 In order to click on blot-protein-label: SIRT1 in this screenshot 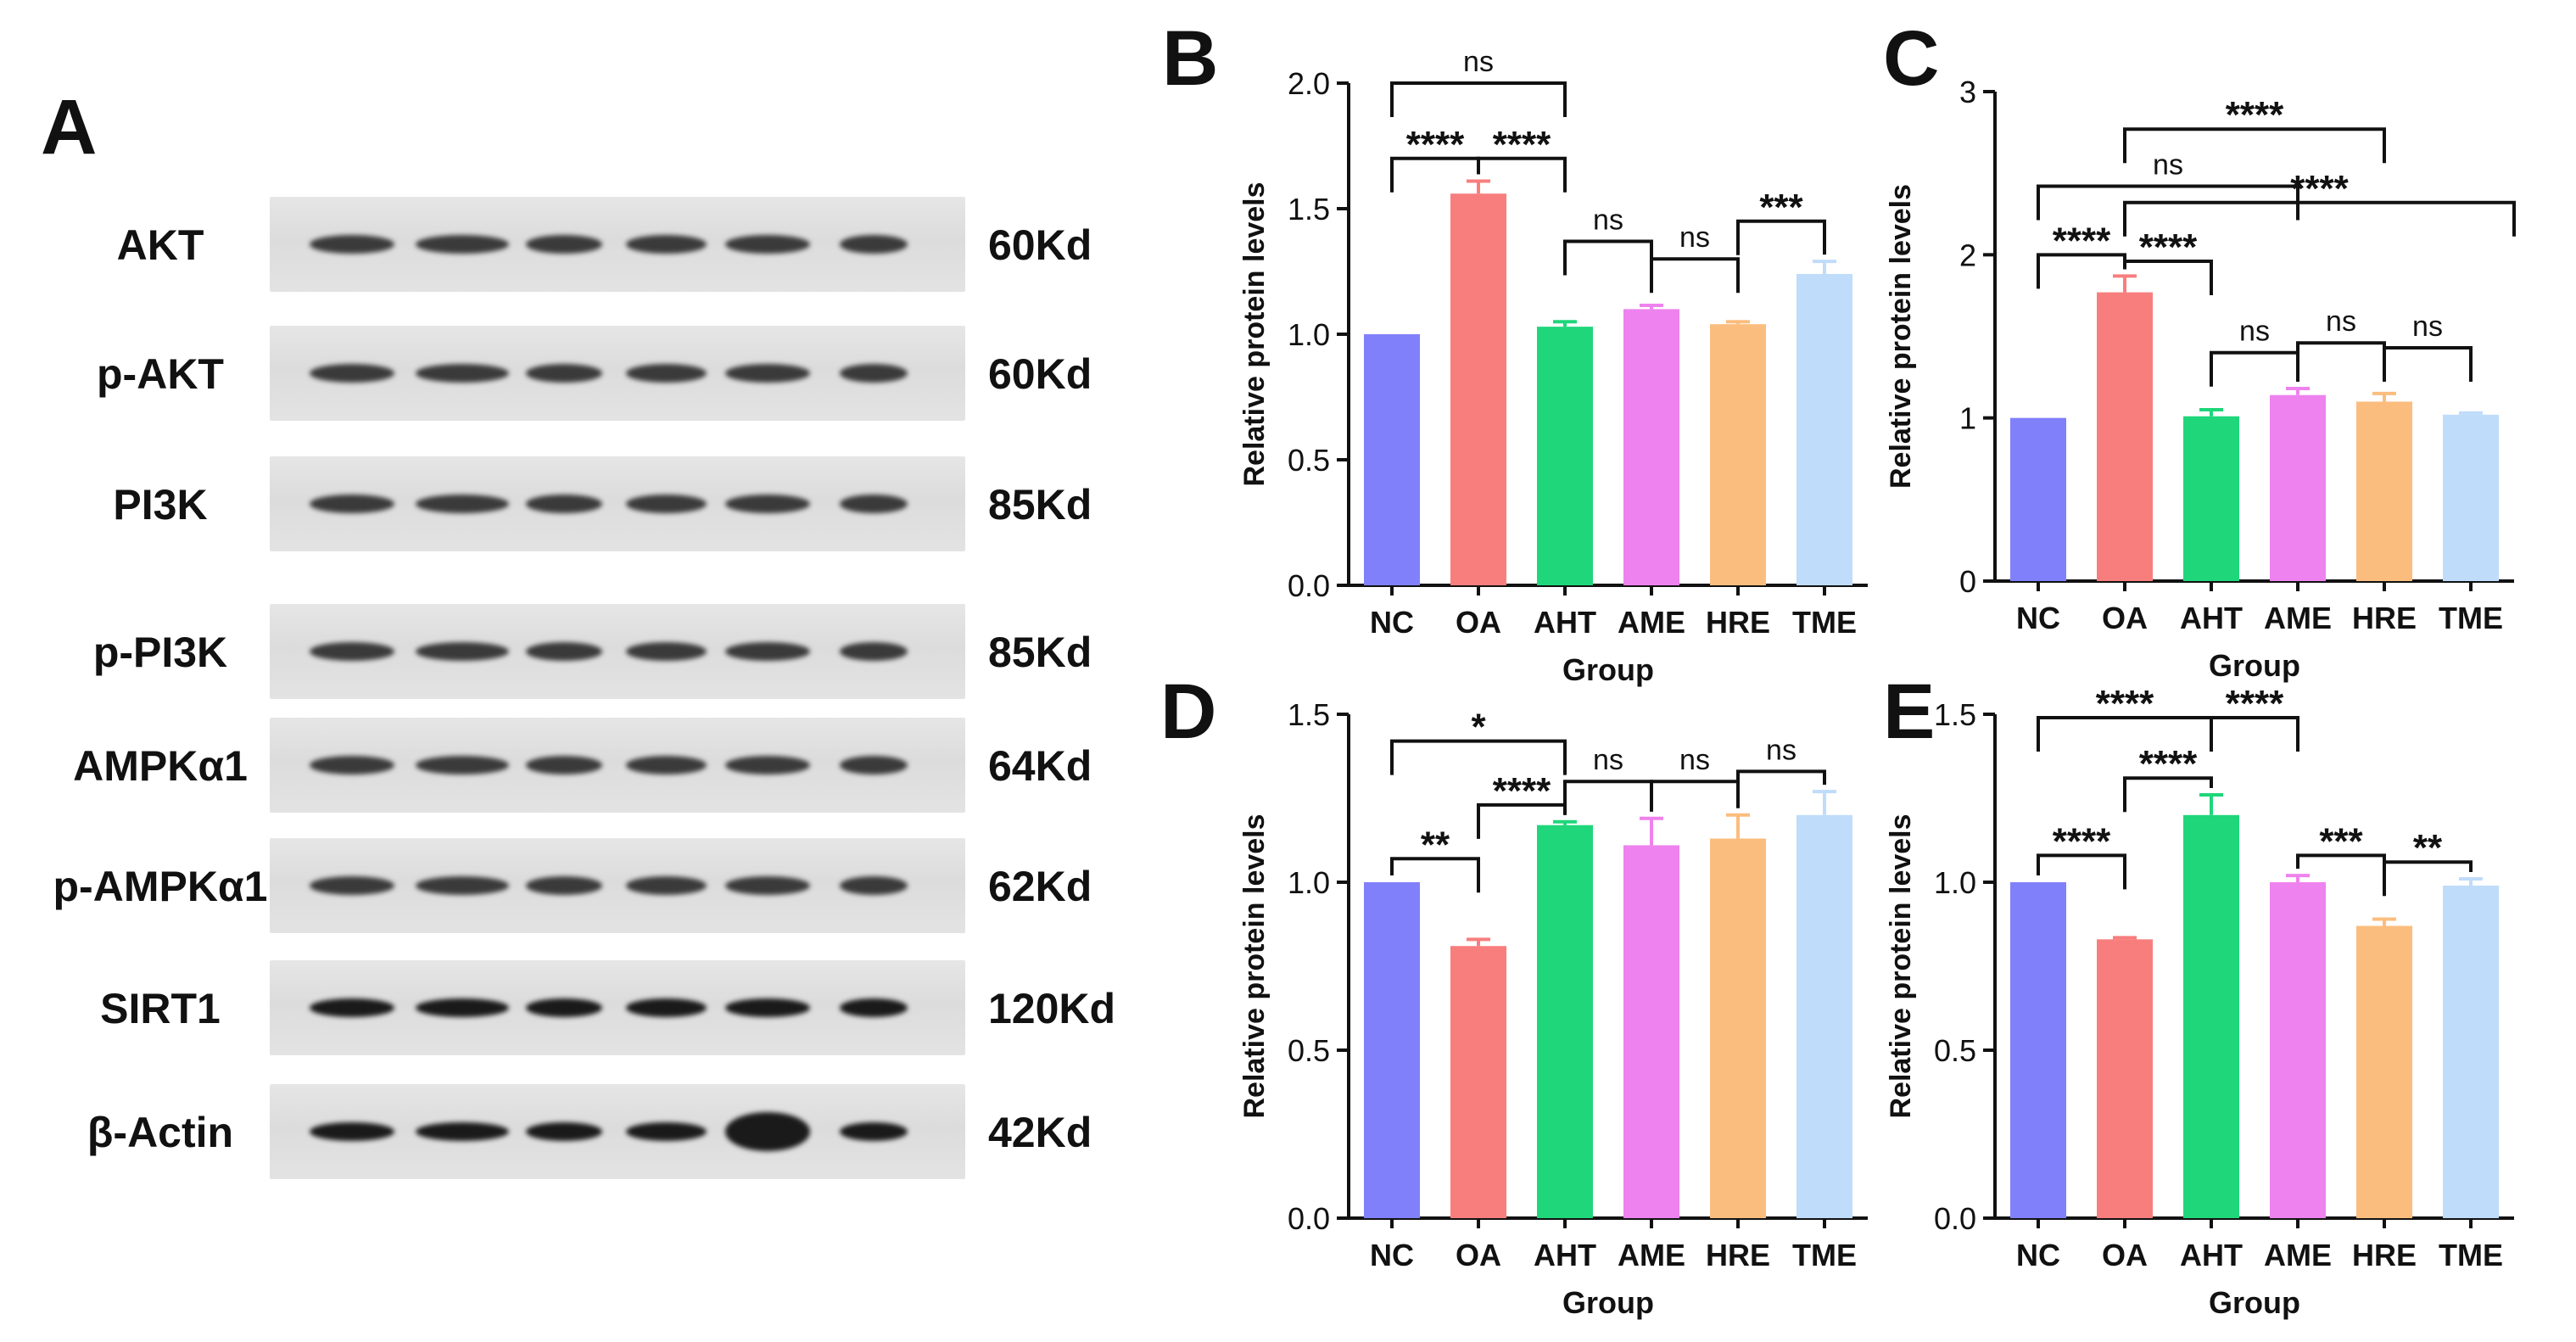, I will do `click(160, 1008)`.